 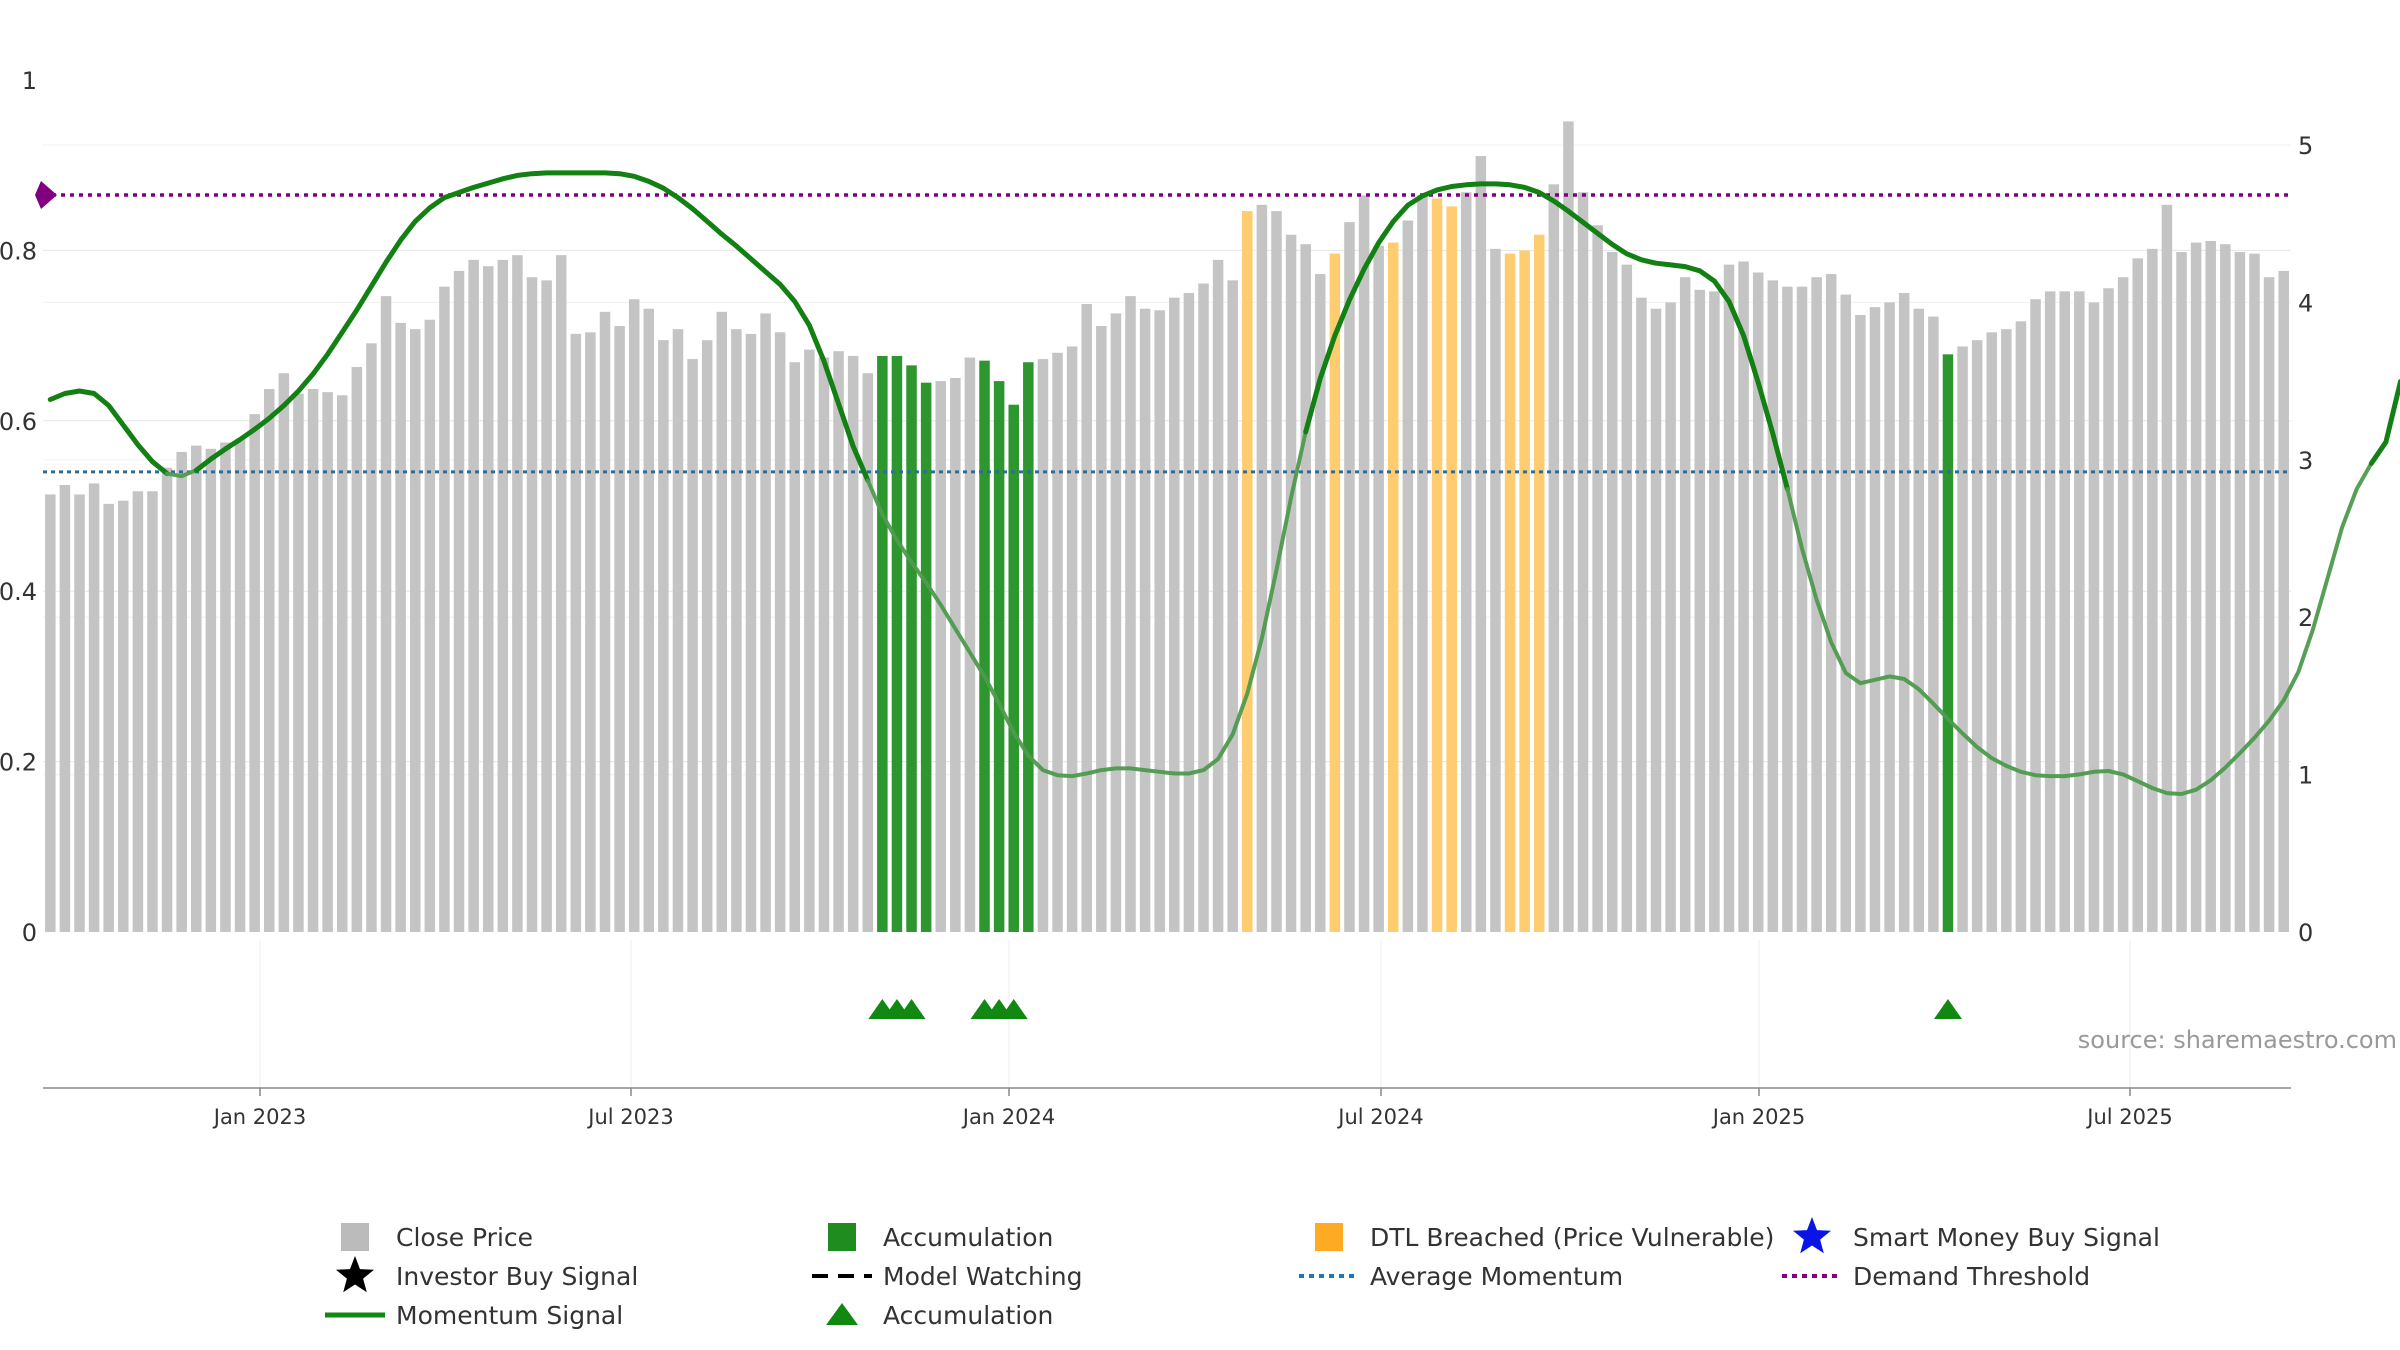 I want to click on left-axis-tick-label: 1, so click(x=29, y=81).